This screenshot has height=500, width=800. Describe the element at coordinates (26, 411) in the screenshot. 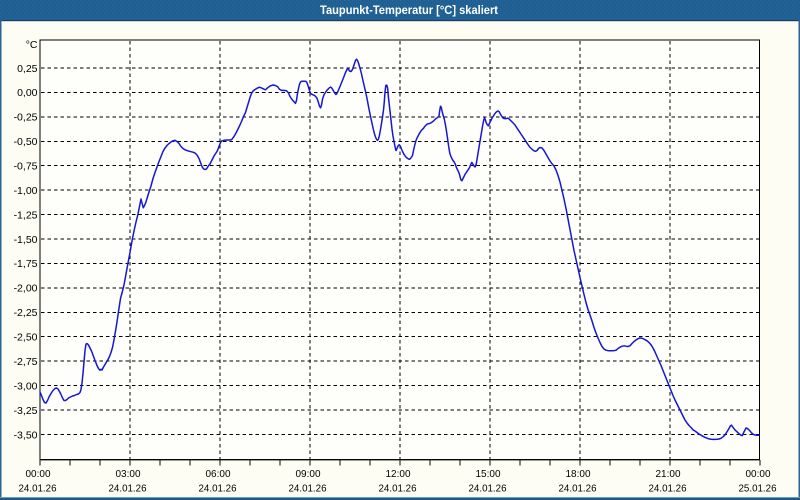

I see `svg-text: -3,25` at that location.